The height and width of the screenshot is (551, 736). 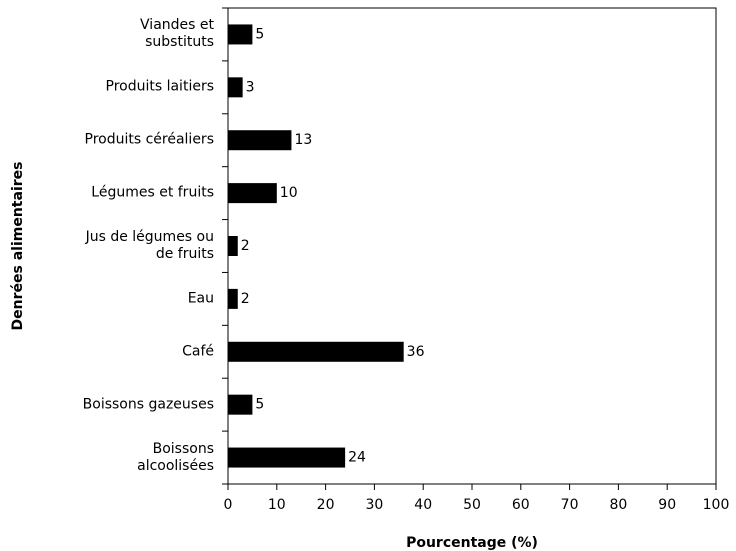 I want to click on y-tick-label: Eau, so click(x=200, y=298).